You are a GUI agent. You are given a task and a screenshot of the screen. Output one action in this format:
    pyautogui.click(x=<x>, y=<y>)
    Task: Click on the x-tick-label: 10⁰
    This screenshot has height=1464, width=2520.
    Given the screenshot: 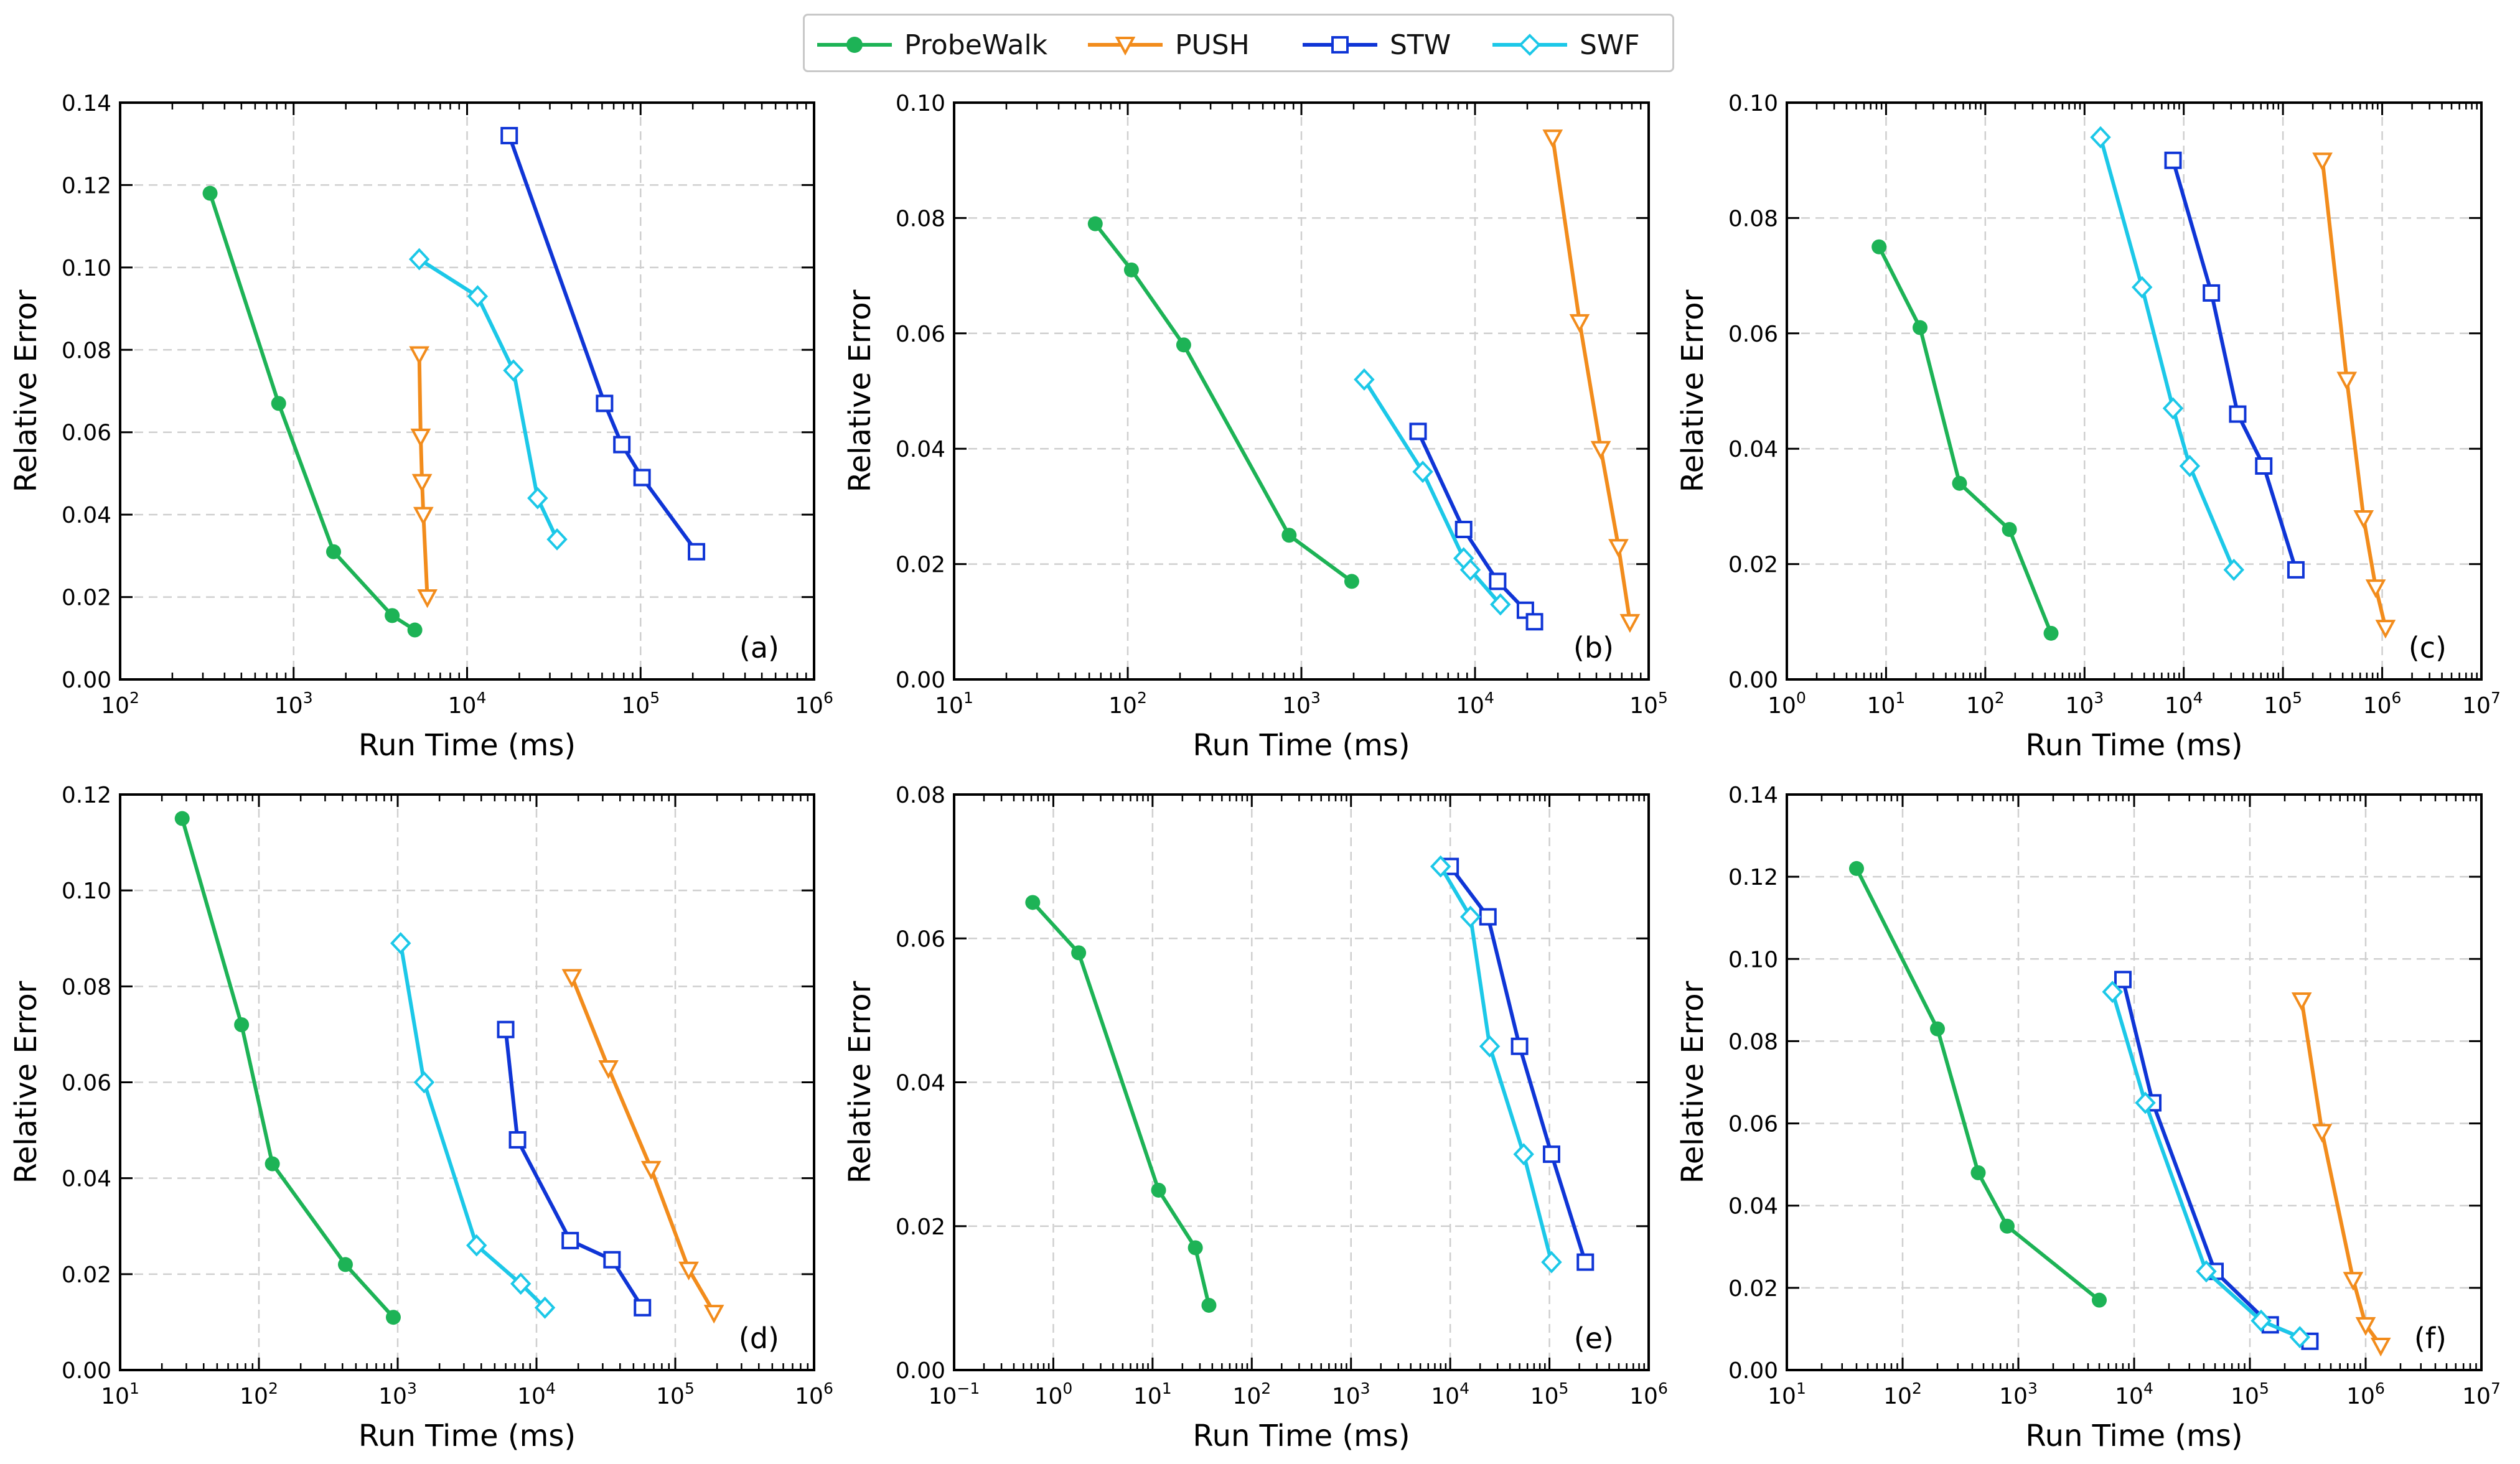 What is the action you would take?
    pyautogui.click(x=1054, y=1394)
    